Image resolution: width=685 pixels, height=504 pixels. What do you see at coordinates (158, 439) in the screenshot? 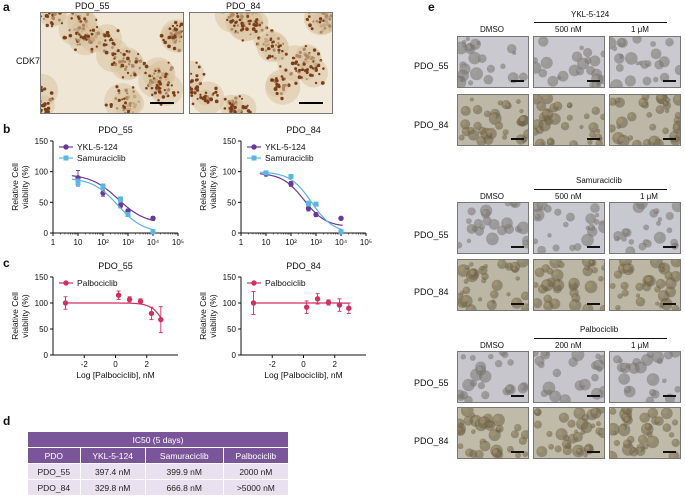
I see `table-title: IC50 (5 days)` at bounding box center [158, 439].